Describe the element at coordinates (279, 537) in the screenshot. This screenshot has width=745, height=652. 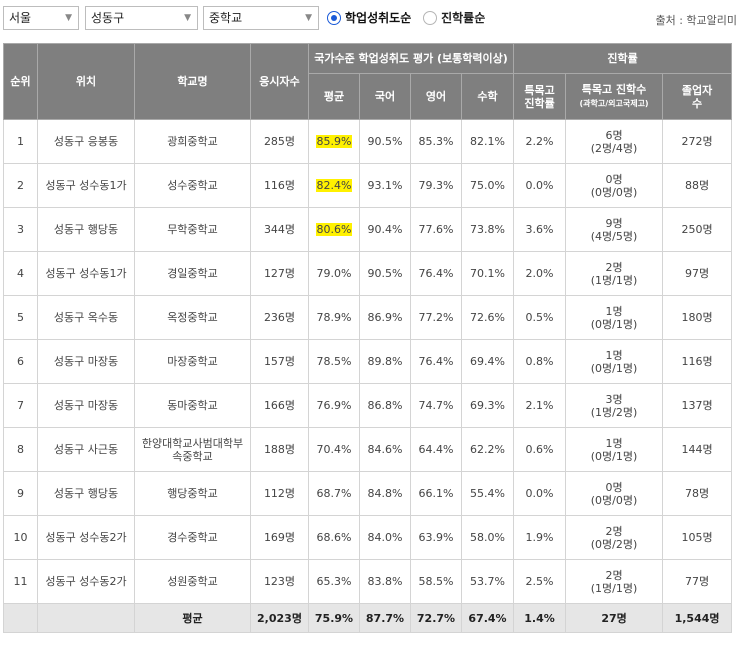
I see `cell-examinees: 169명` at that location.